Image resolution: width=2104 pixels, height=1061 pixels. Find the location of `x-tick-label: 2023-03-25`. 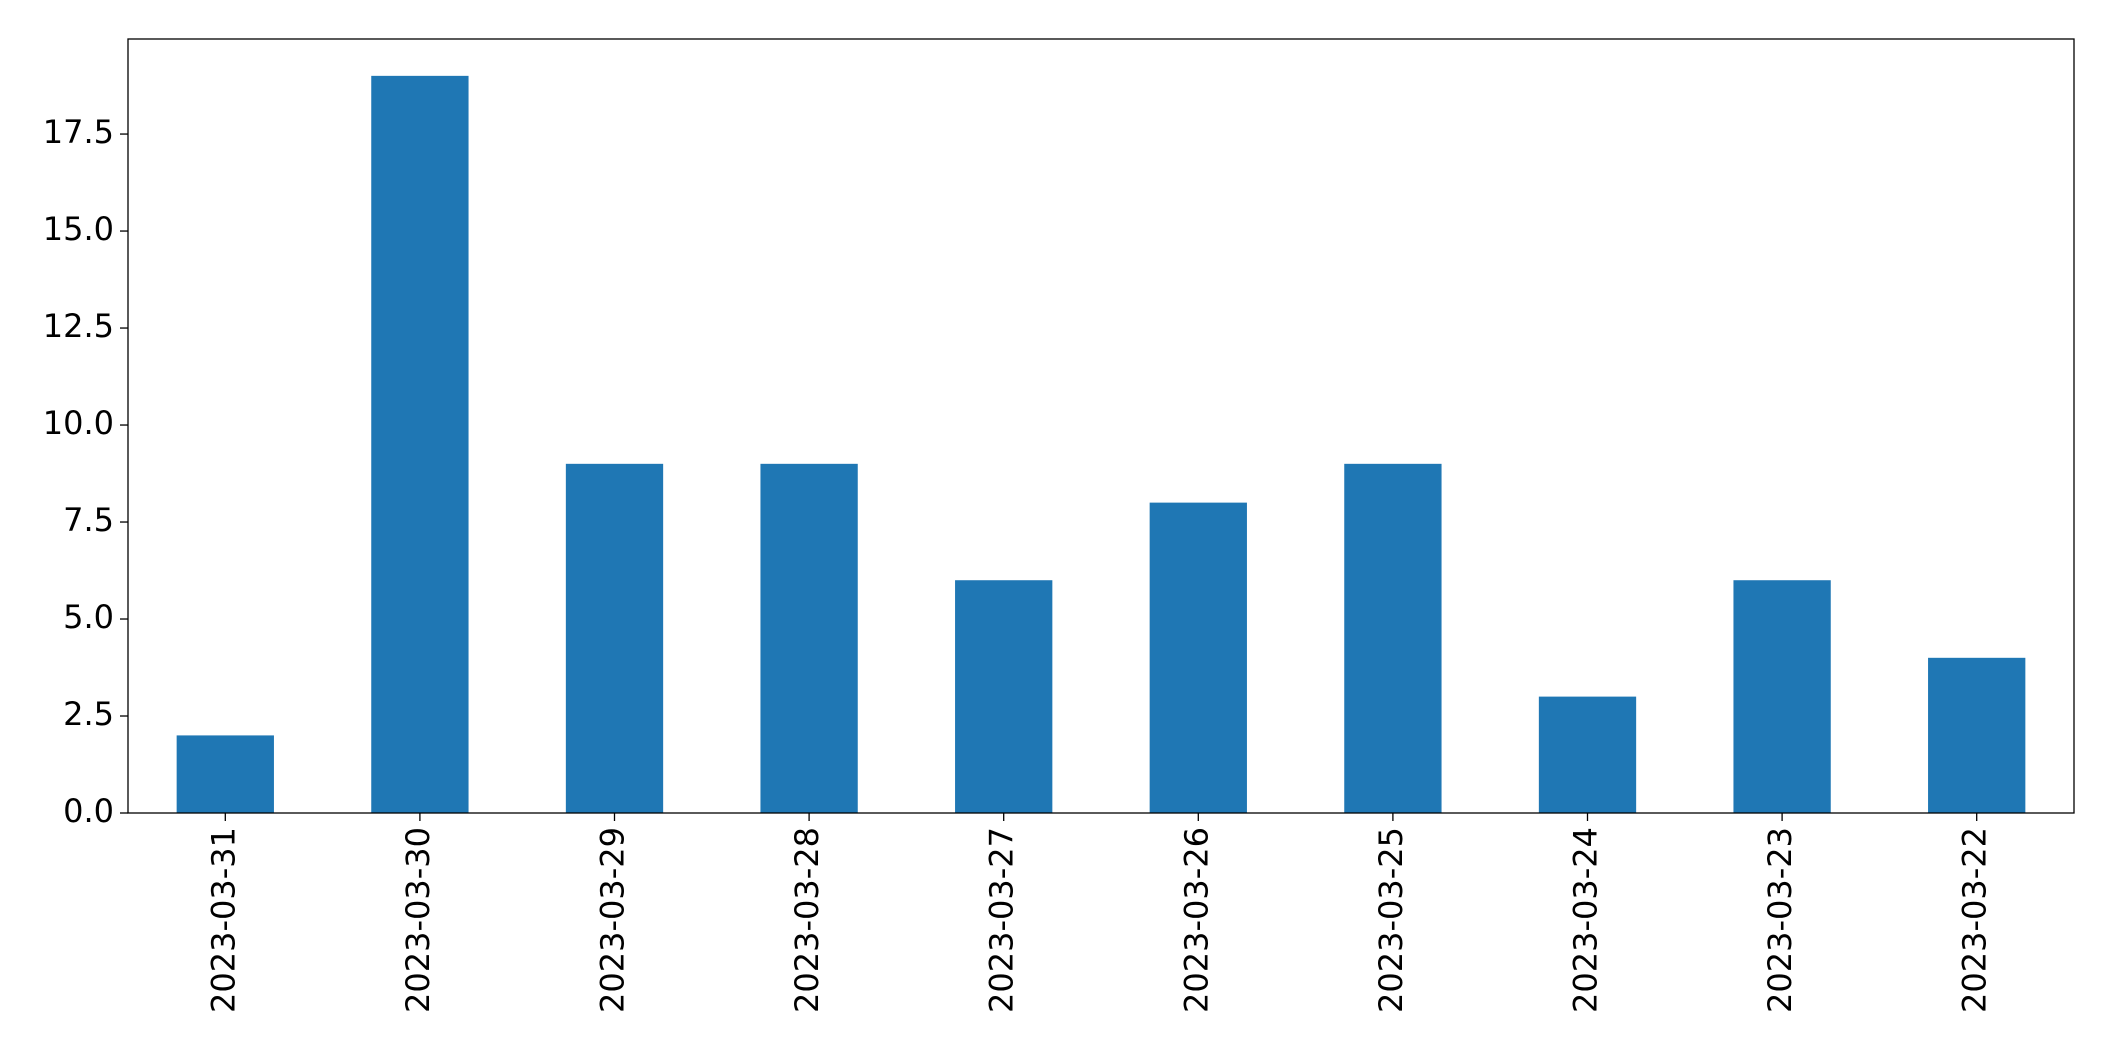

x-tick-label: 2023-03-25 is located at coordinates (1391, 920).